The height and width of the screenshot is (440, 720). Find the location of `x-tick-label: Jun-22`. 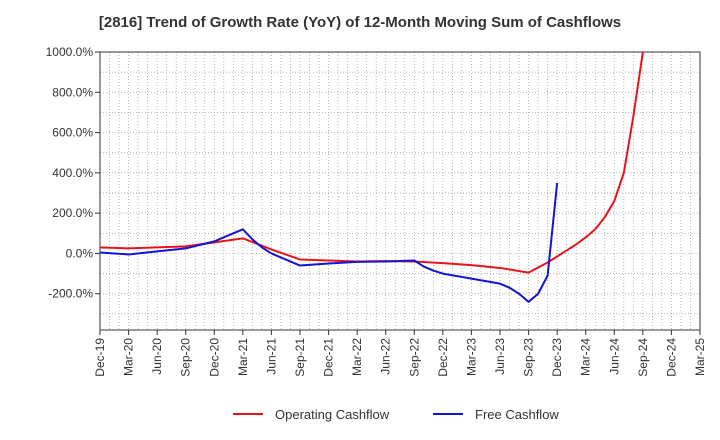

x-tick-label: Jun-22 is located at coordinates (386, 356).